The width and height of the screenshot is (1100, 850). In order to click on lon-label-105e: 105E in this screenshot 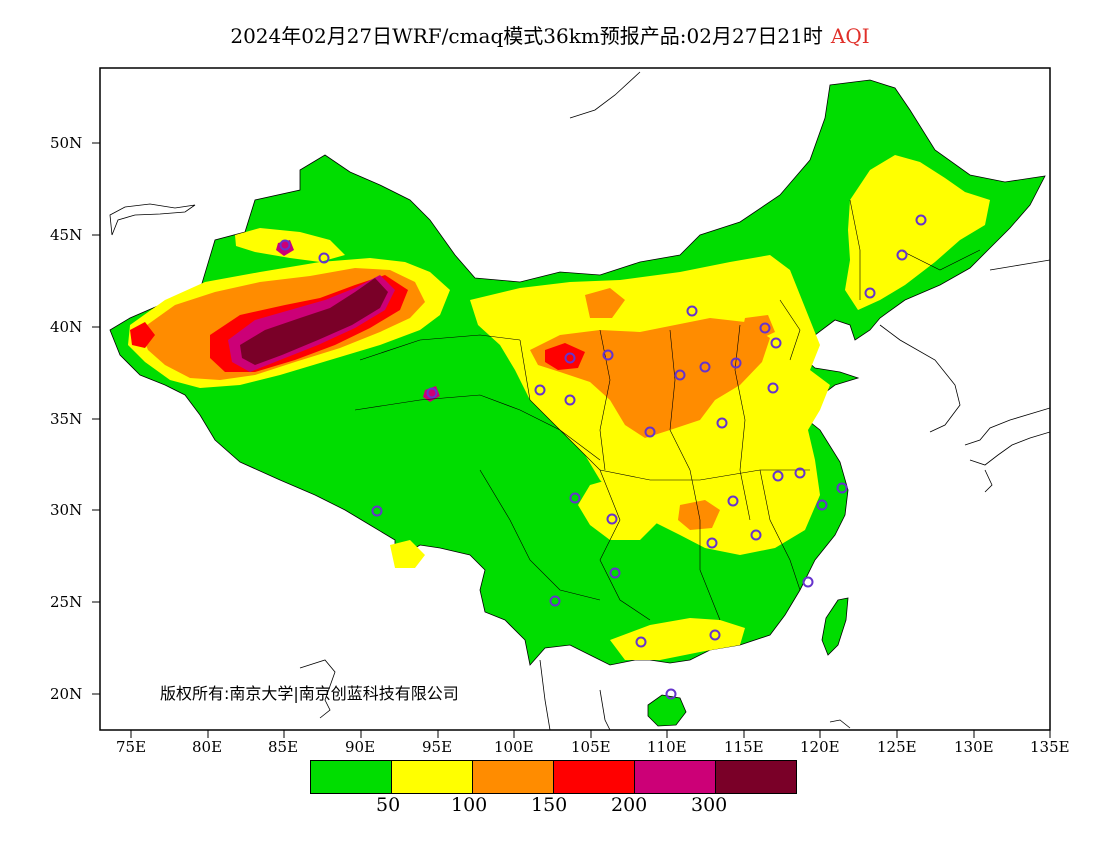, I will do `click(591, 747)`.